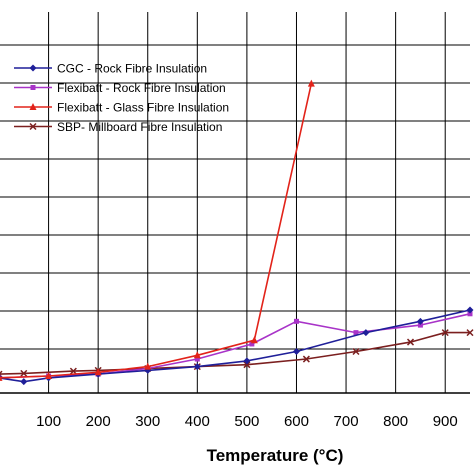 This screenshot has height=474, width=474. I want to click on legend-label: Flexibatt - Glass Fibre Insulation, so click(143, 108).